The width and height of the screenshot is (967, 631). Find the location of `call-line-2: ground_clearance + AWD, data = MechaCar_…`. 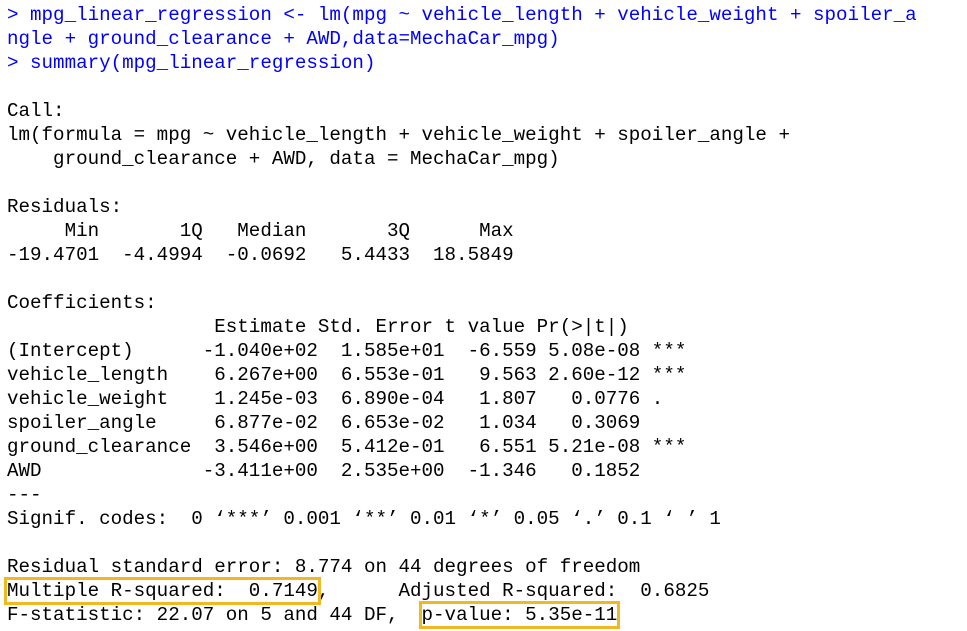

call-line-2: ground_clearance + AWD, data = MechaCar_… is located at coordinates (283, 159).